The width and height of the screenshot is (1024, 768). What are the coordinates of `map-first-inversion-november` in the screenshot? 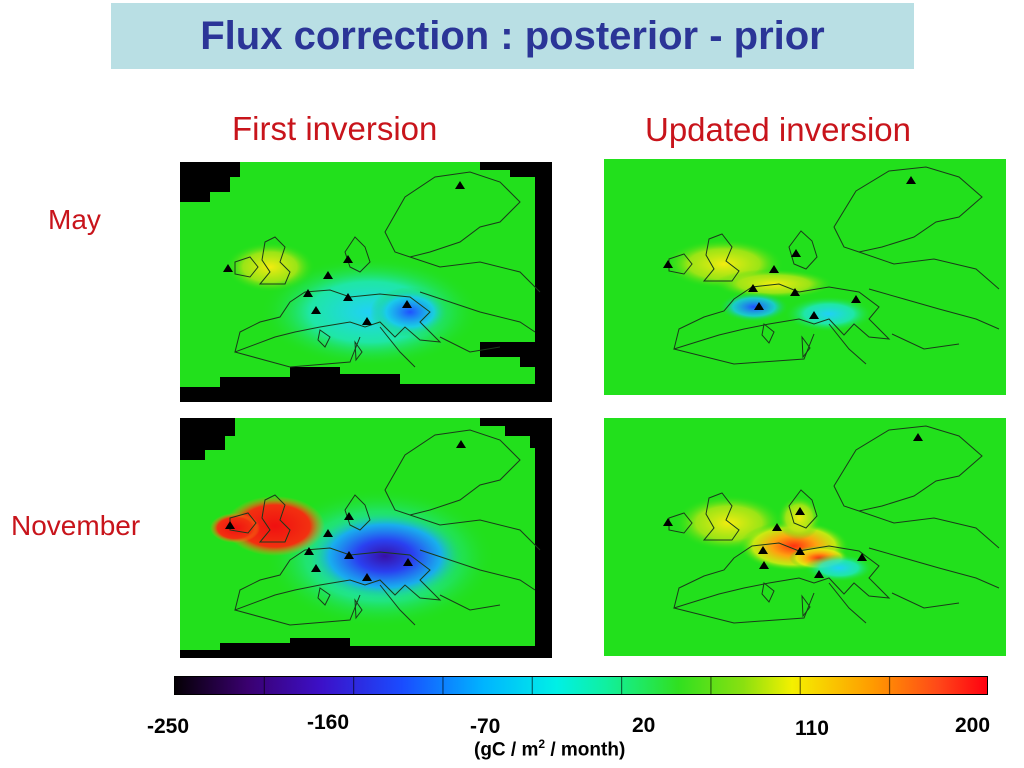 It's located at (366, 538).